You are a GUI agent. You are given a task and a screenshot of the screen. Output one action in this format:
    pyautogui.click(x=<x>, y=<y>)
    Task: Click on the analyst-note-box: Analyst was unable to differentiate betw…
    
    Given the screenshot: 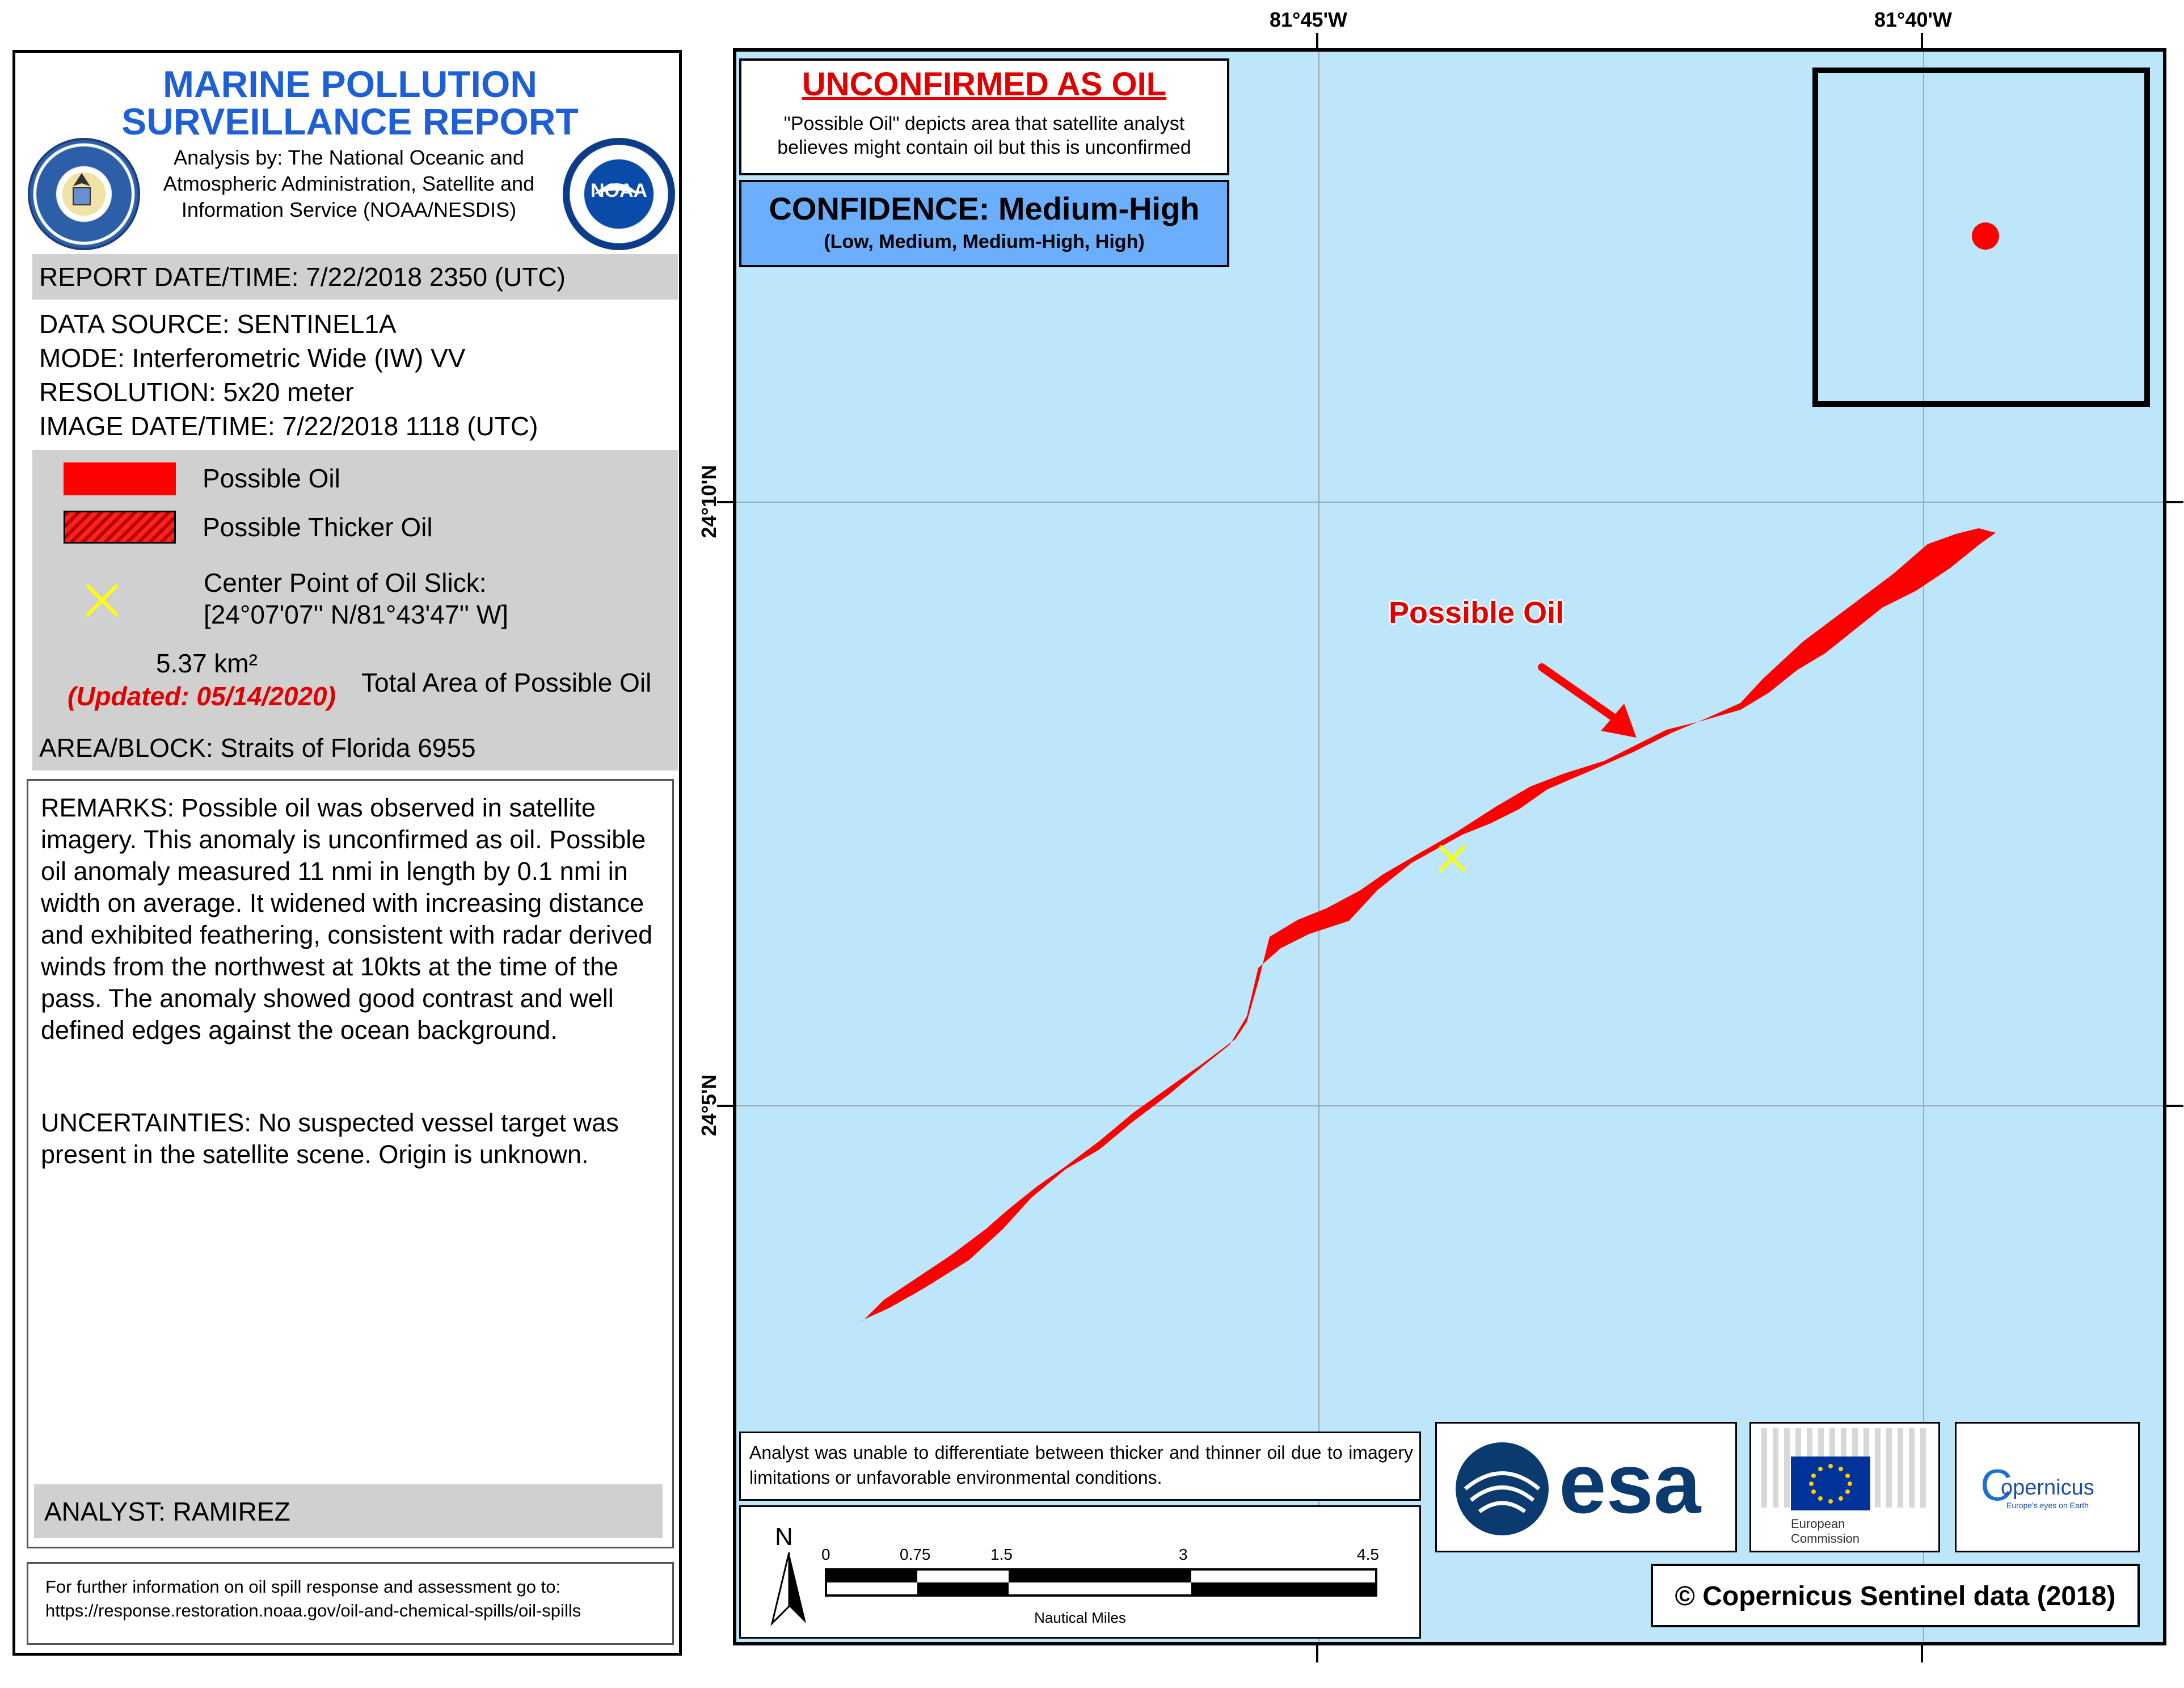 What is the action you would take?
    pyautogui.click(x=1080, y=1466)
    